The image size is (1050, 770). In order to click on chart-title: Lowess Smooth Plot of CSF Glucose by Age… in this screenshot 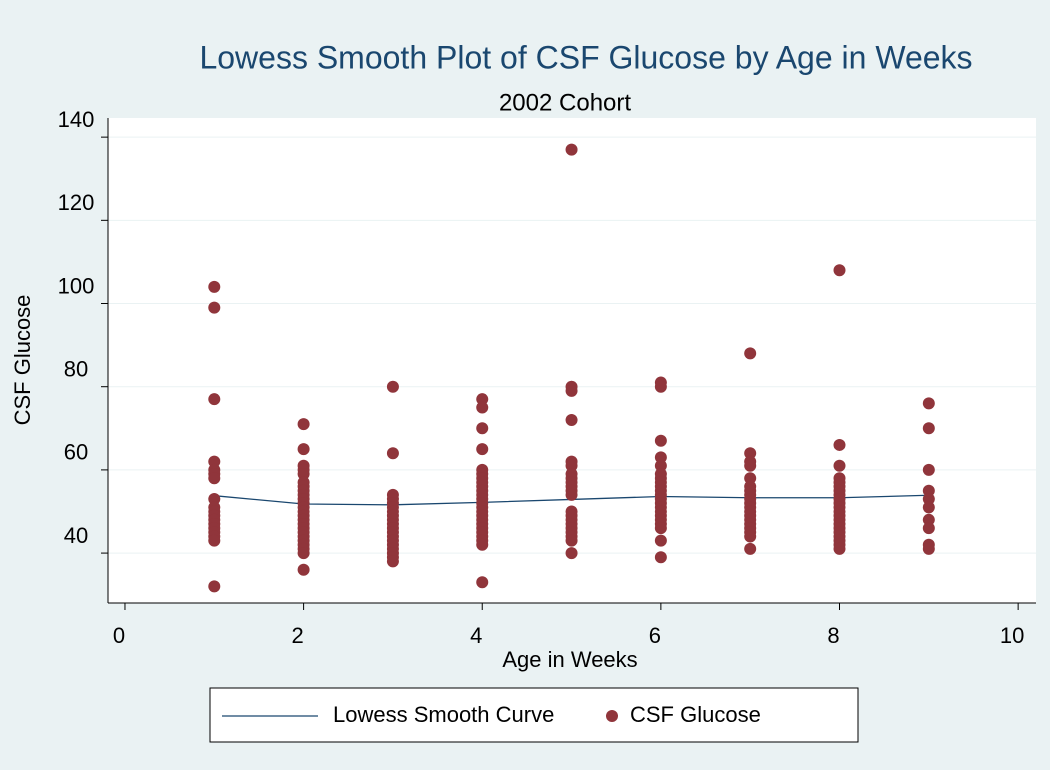, I will do `click(585, 57)`.